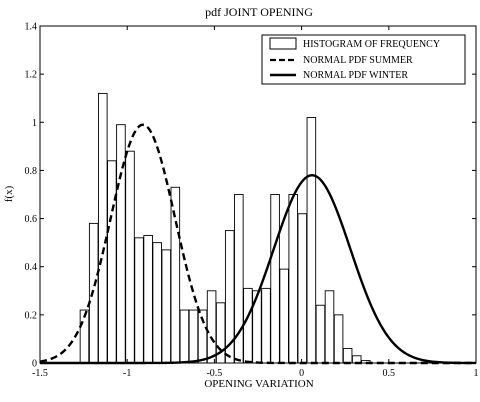 The width and height of the screenshot is (480, 402). I want to click on legend-label-winter: NORMAL PDF WINTER, so click(355, 75).